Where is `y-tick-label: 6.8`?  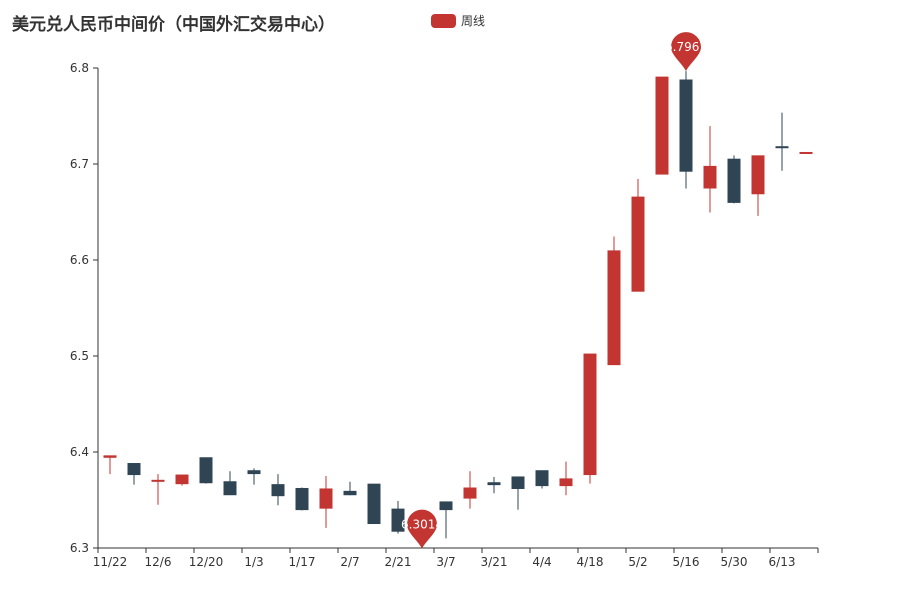 y-tick-label: 6.8 is located at coordinates (79, 68).